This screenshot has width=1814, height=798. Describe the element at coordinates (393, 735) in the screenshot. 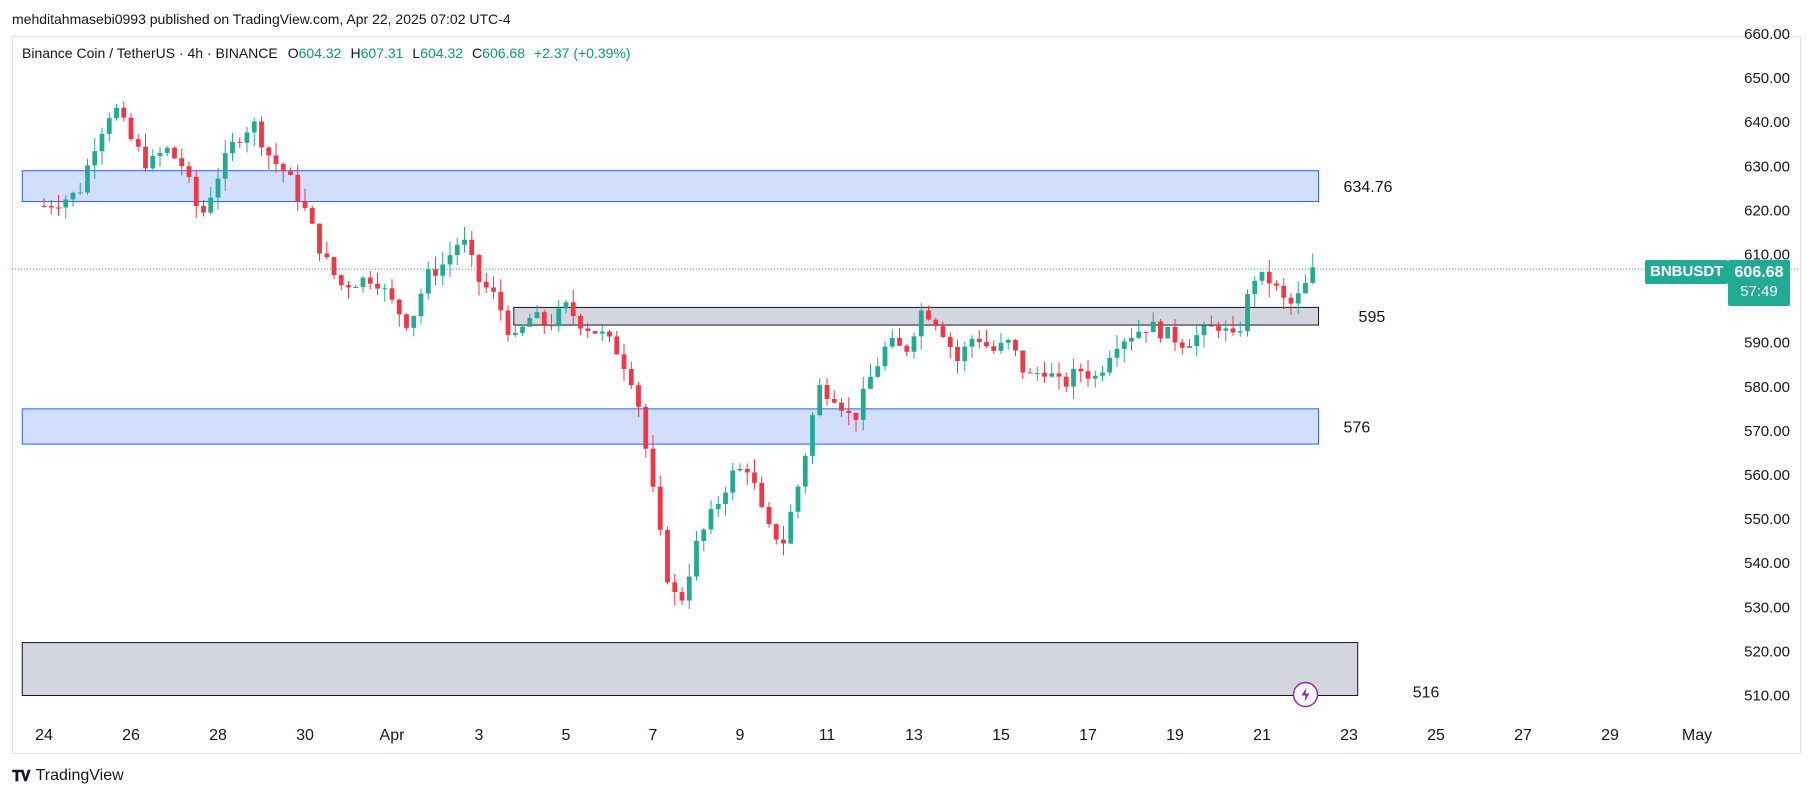

I see `x-tick-label: Apr` at that location.